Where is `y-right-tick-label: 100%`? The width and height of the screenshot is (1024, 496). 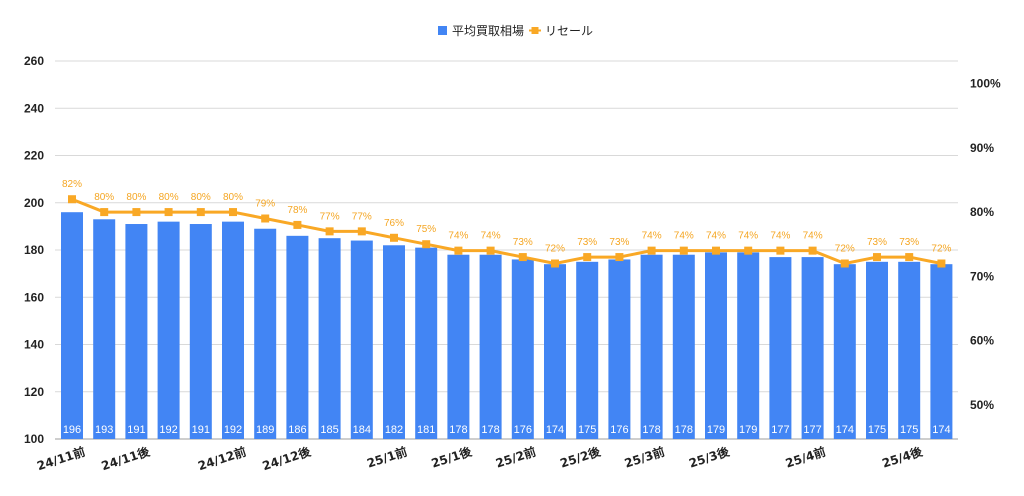 y-right-tick-label: 100% is located at coordinates (985, 84).